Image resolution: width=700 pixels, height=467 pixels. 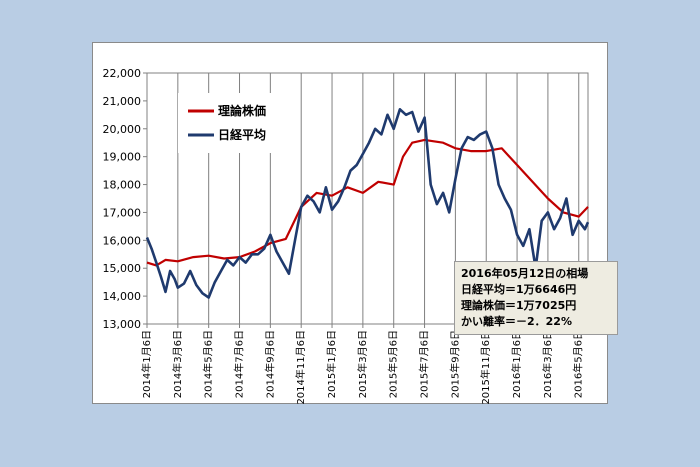 What do you see at coordinates (547, 364) in the screenshot?
I see `x-tick-label: 2016年3月6日` at bounding box center [547, 364].